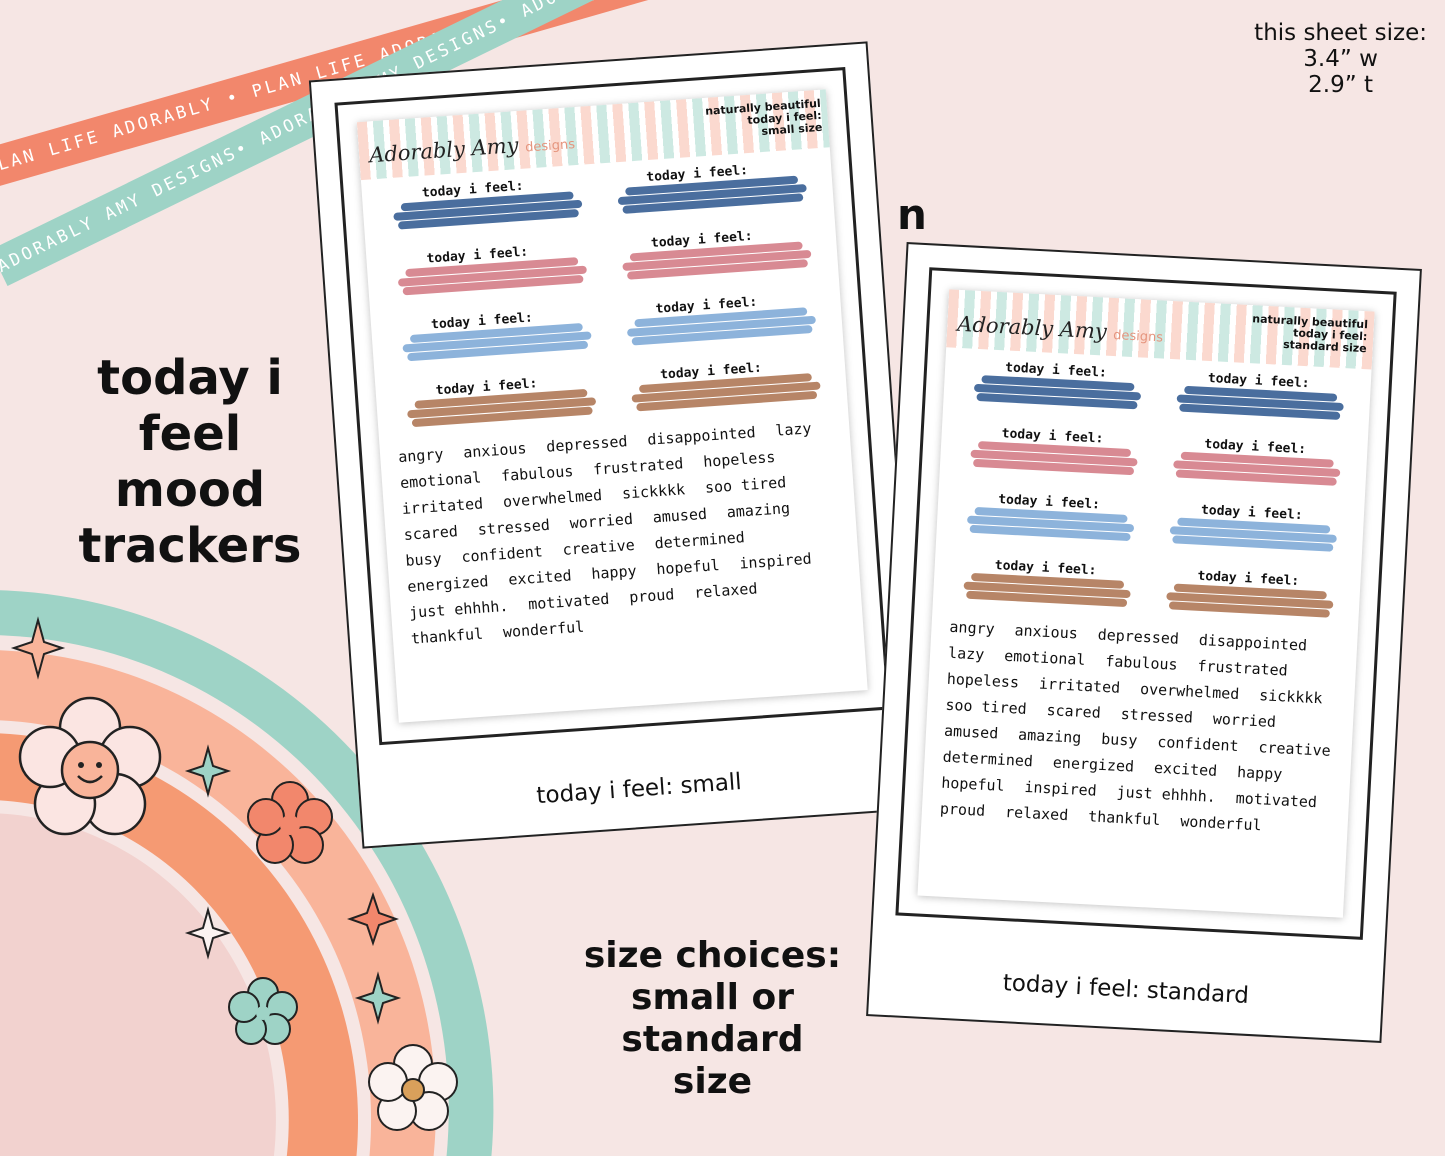 The height and width of the screenshot is (1156, 1445). Describe the element at coordinates (986, 706) in the screenshot. I see `mood-word: soo tired` at that location.